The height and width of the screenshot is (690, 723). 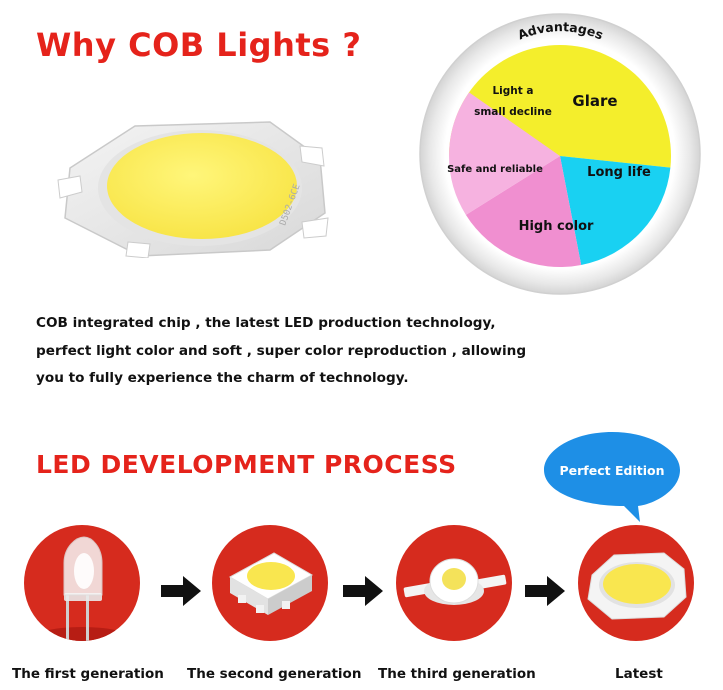 What do you see at coordinates (193, 189) in the screenshot?
I see `cob-chip-image: D502-6CE` at bounding box center [193, 189].